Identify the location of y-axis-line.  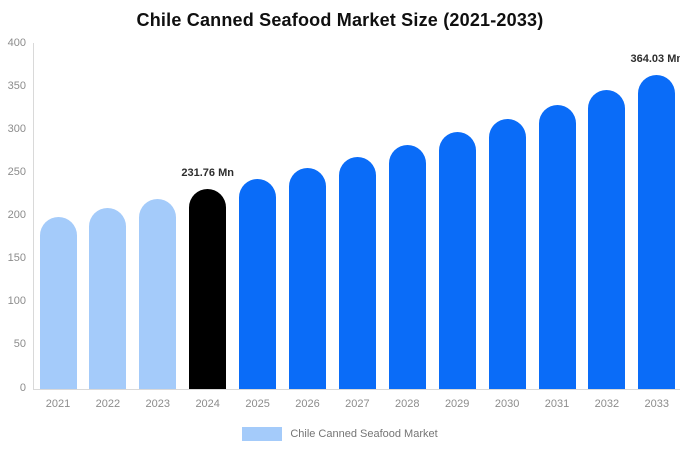
(33, 216).